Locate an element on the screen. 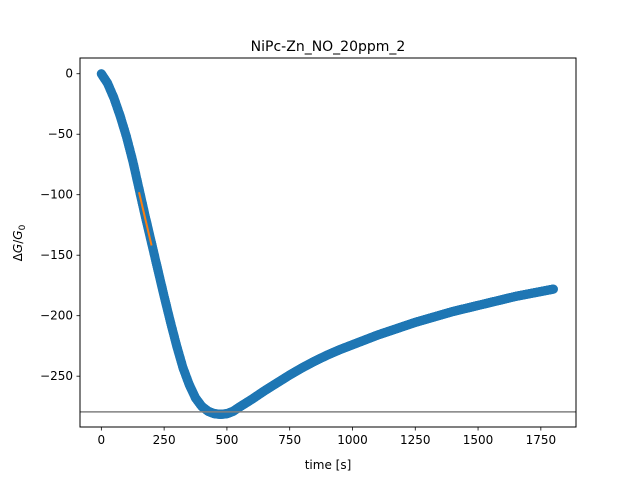  y-axis-label: ΔG/G0 is located at coordinates (19, 242).